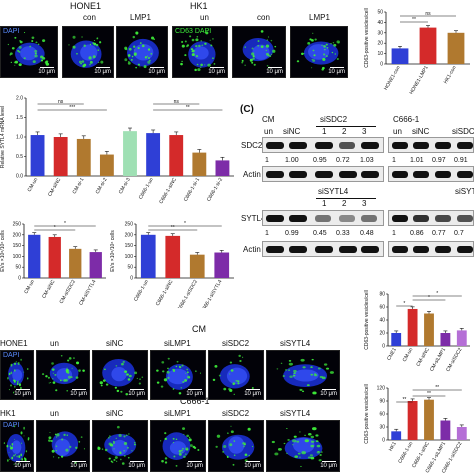  Describe the element at coordinates (236, 446) in the screenshot. I see `cell-c666-4: 10 μm` at that location.